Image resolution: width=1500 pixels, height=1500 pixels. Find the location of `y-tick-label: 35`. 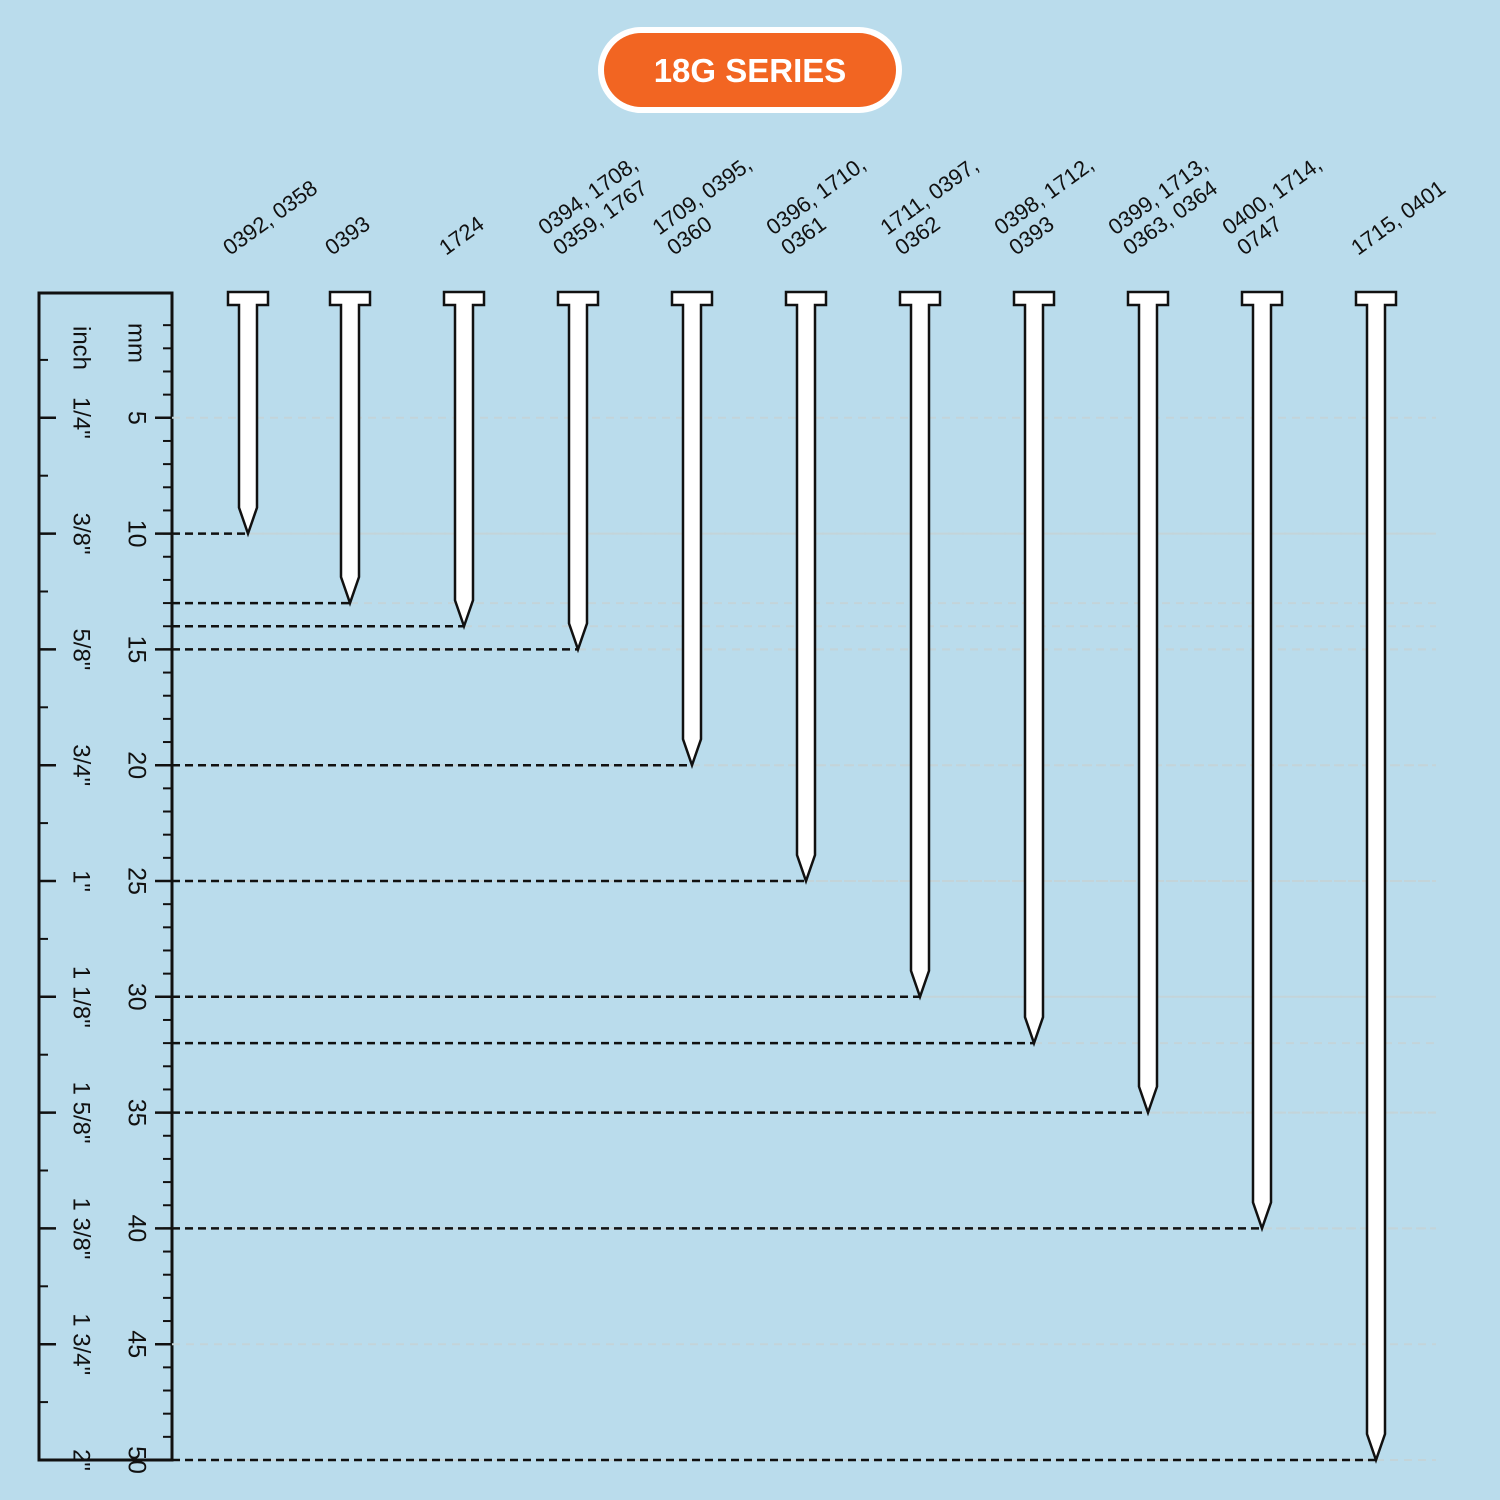

y-tick-label: 35 is located at coordinates (136, 1113).